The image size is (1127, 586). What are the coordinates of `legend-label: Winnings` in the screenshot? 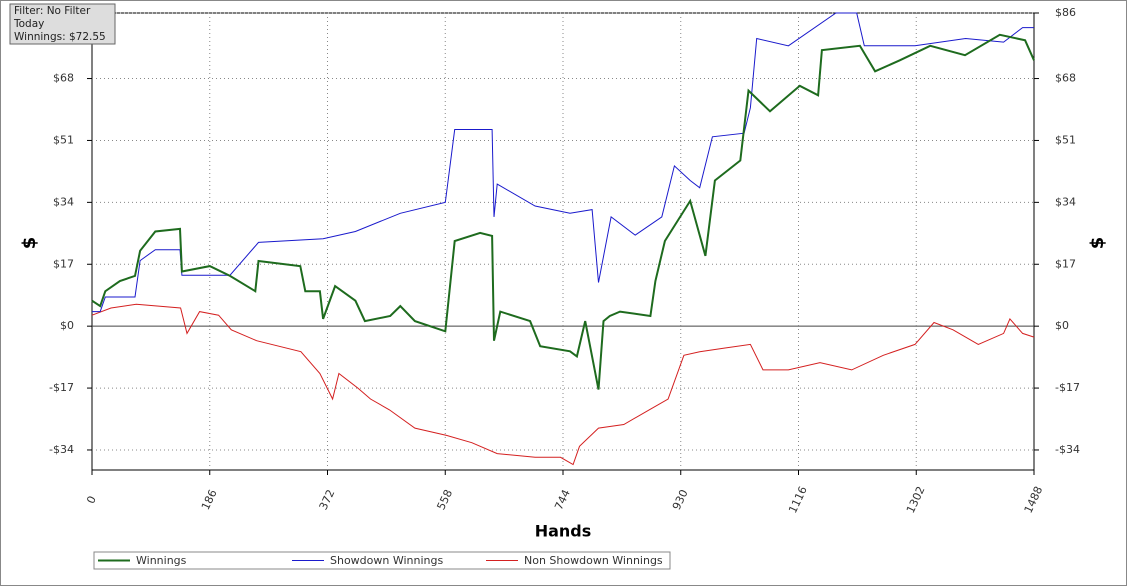 It's located at (161, 560).